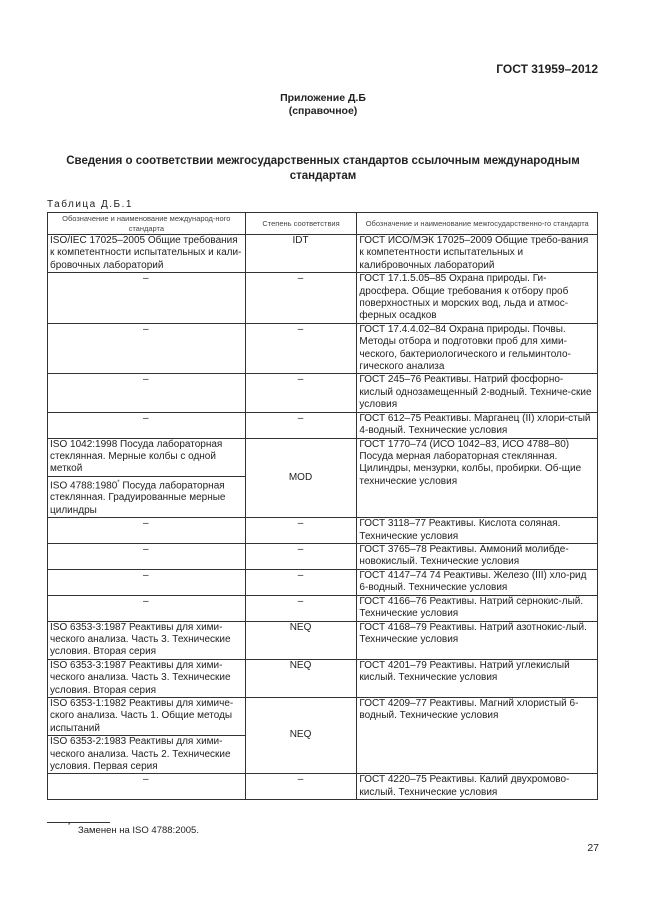 The image size is (646, 913). I want to click on appendix-heading: Приложение Д.Б (справочное), so click(323, 105).